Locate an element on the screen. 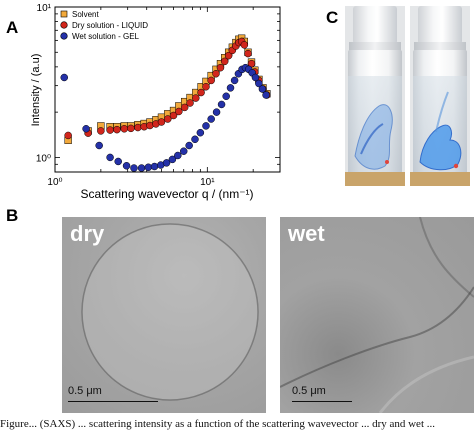 The width and height of the screenshot is (474, 432). scale-bar-dry is located at coordinates (113, 401).